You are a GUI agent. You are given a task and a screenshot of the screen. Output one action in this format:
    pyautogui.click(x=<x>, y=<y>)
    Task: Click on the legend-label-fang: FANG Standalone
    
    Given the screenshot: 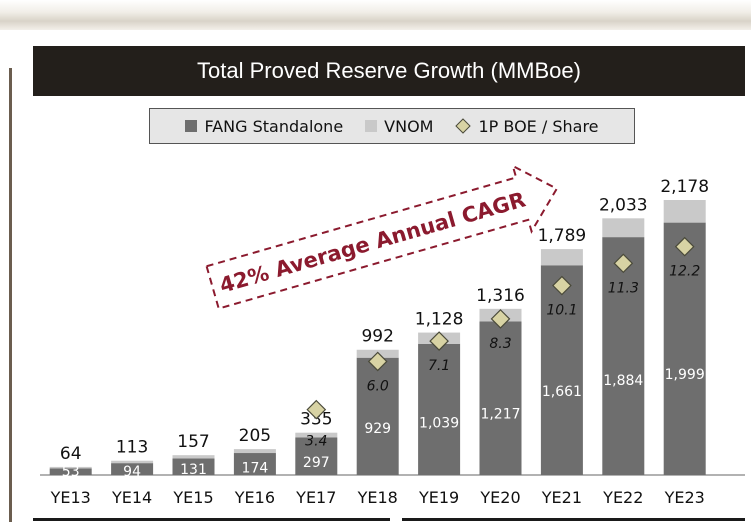 What is the action you would take?
    pyautogui.click(x=274, y=126)
    